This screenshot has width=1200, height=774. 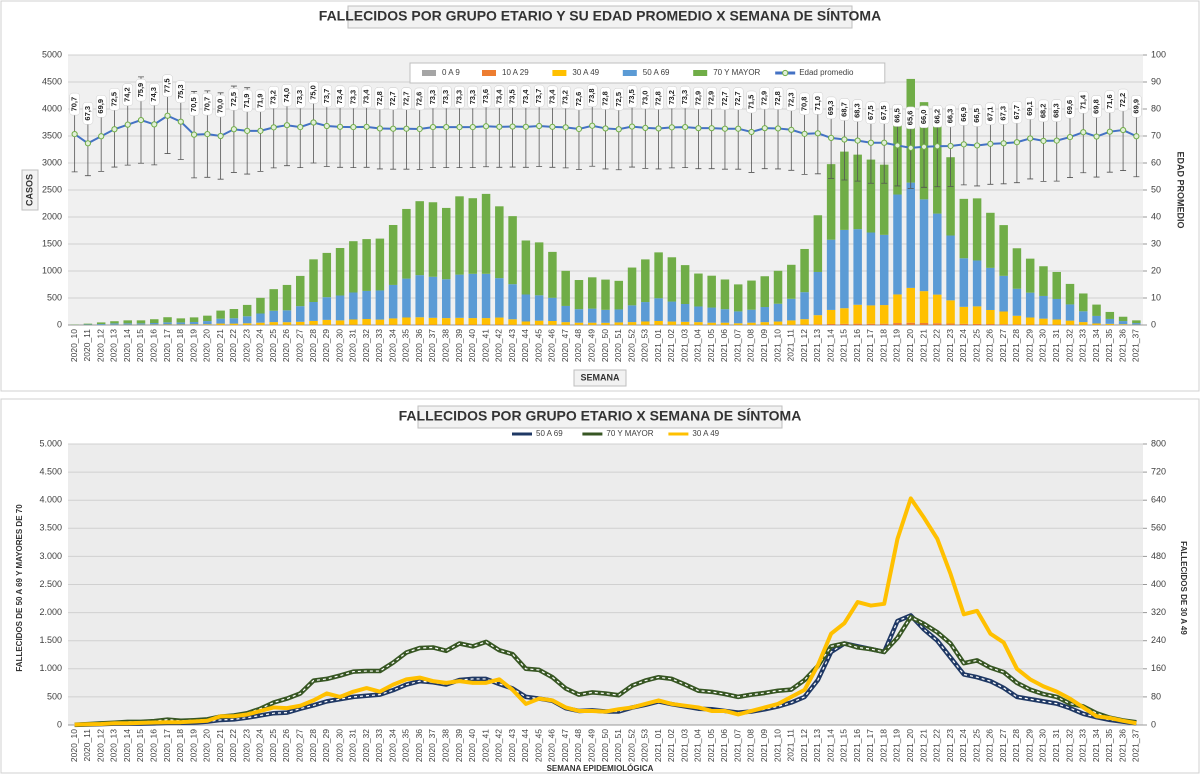 I want to click on y2-tick-label: 60, so click(x=1156, y=162).